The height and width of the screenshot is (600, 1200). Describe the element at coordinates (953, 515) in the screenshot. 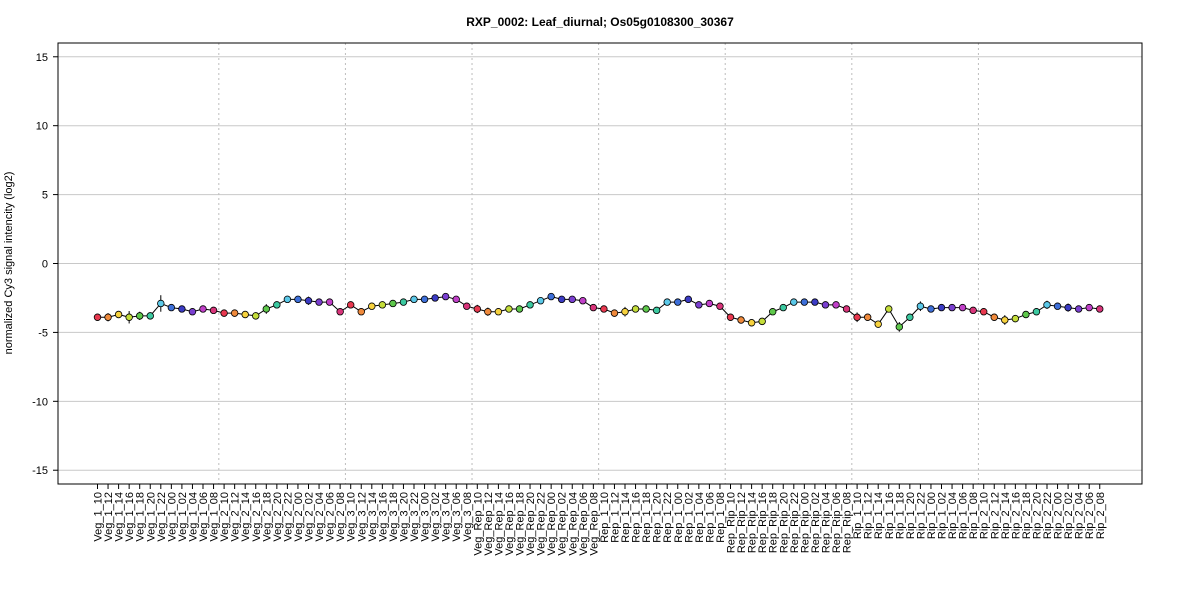

I see `x-tick-label: Rip_1_04` at that location.